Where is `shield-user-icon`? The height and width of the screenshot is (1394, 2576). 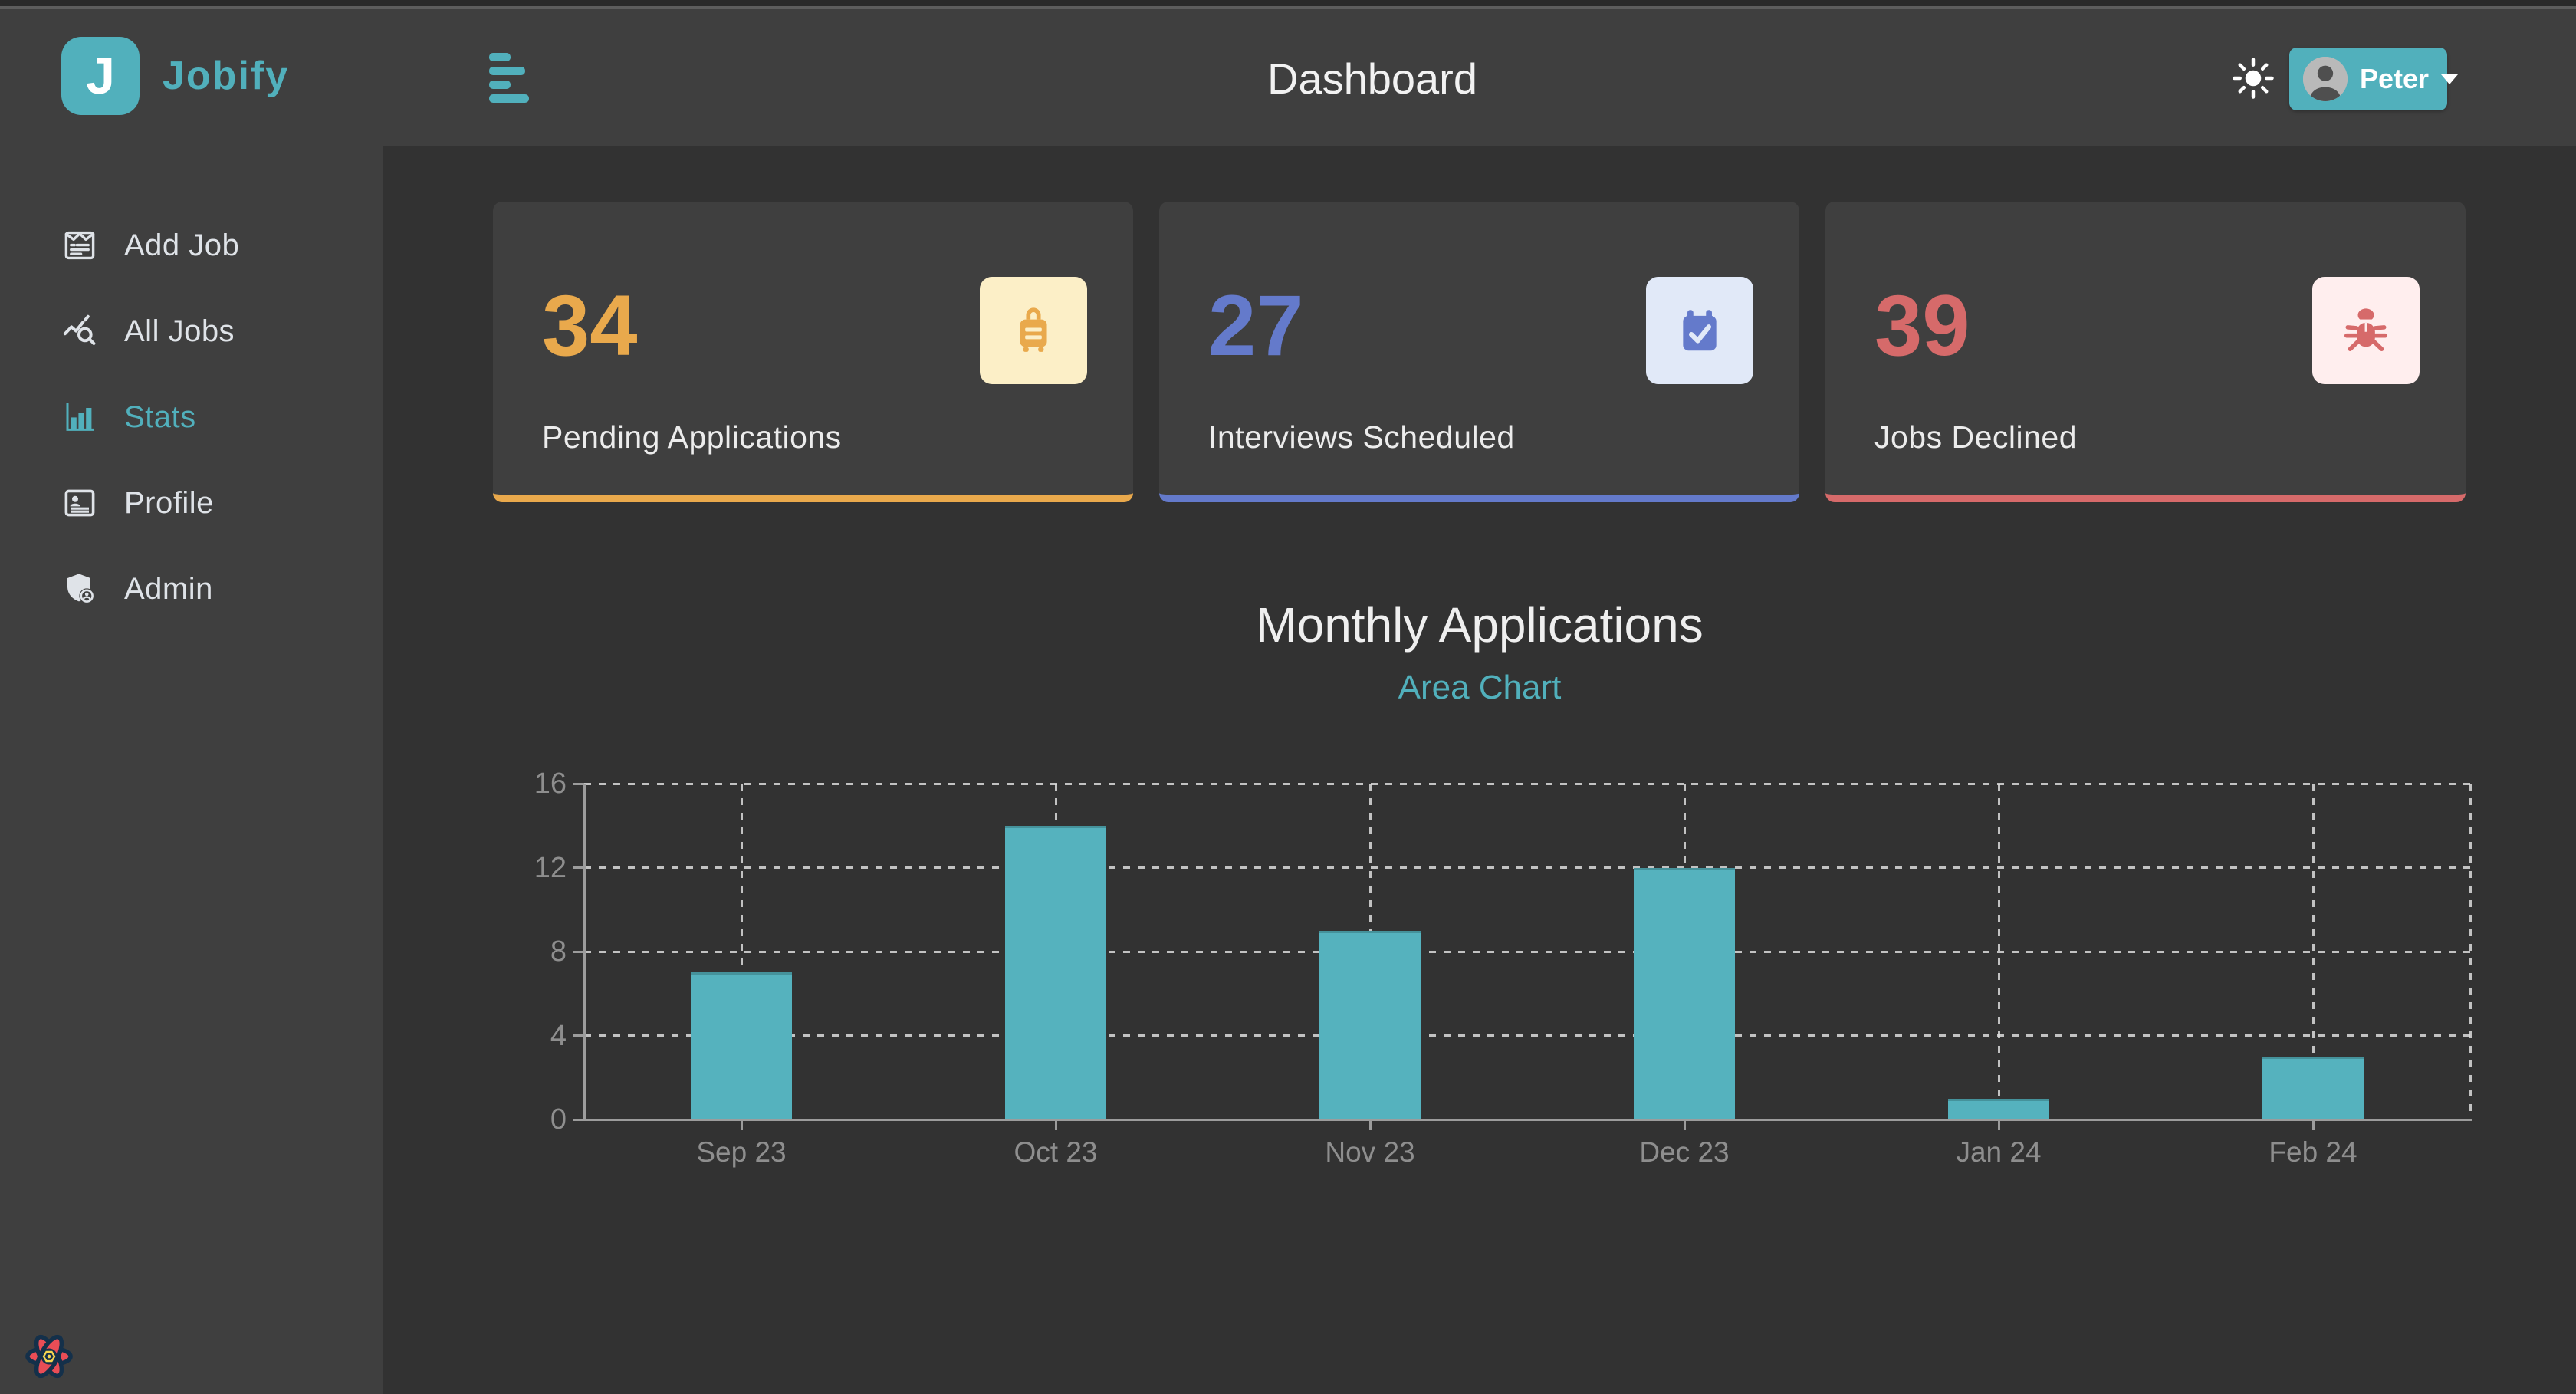 shield-user-icon is located at coordinates (80, 588).